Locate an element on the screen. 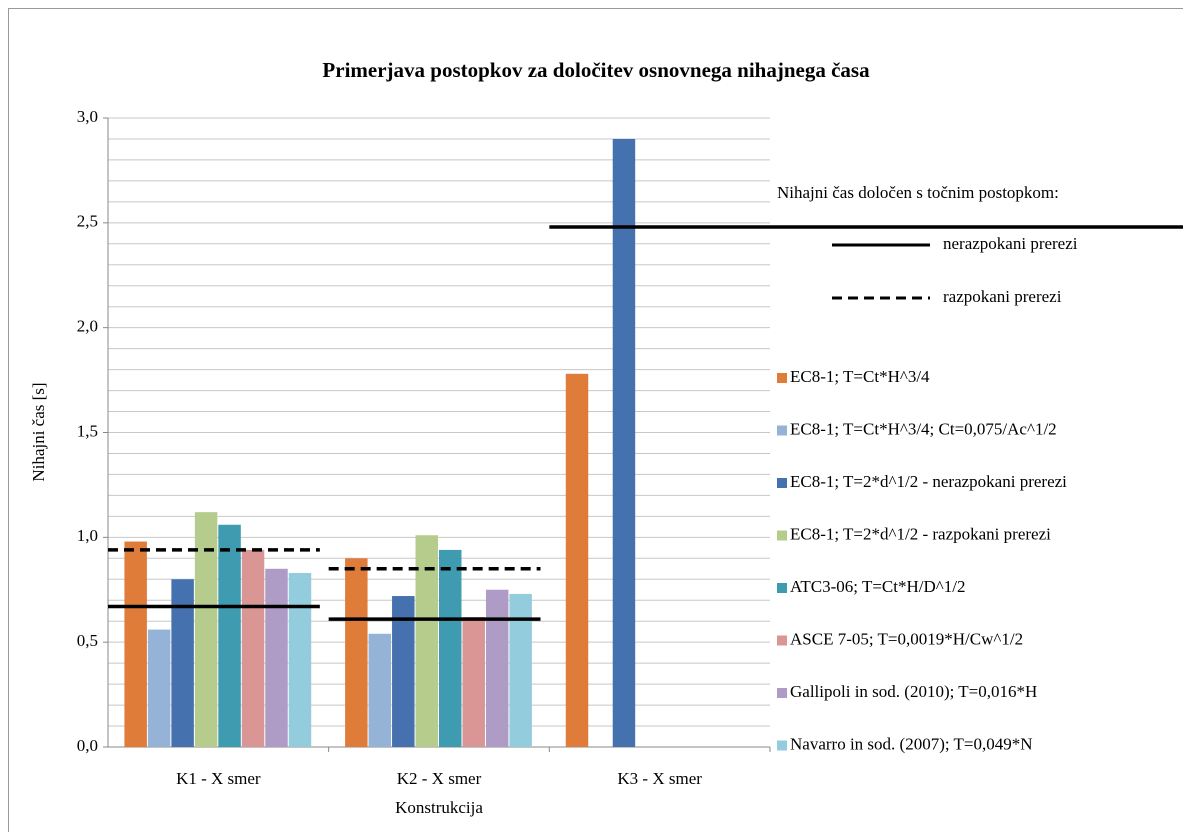  y-tick-label: 0,5 is located at coordinates (87, 640).